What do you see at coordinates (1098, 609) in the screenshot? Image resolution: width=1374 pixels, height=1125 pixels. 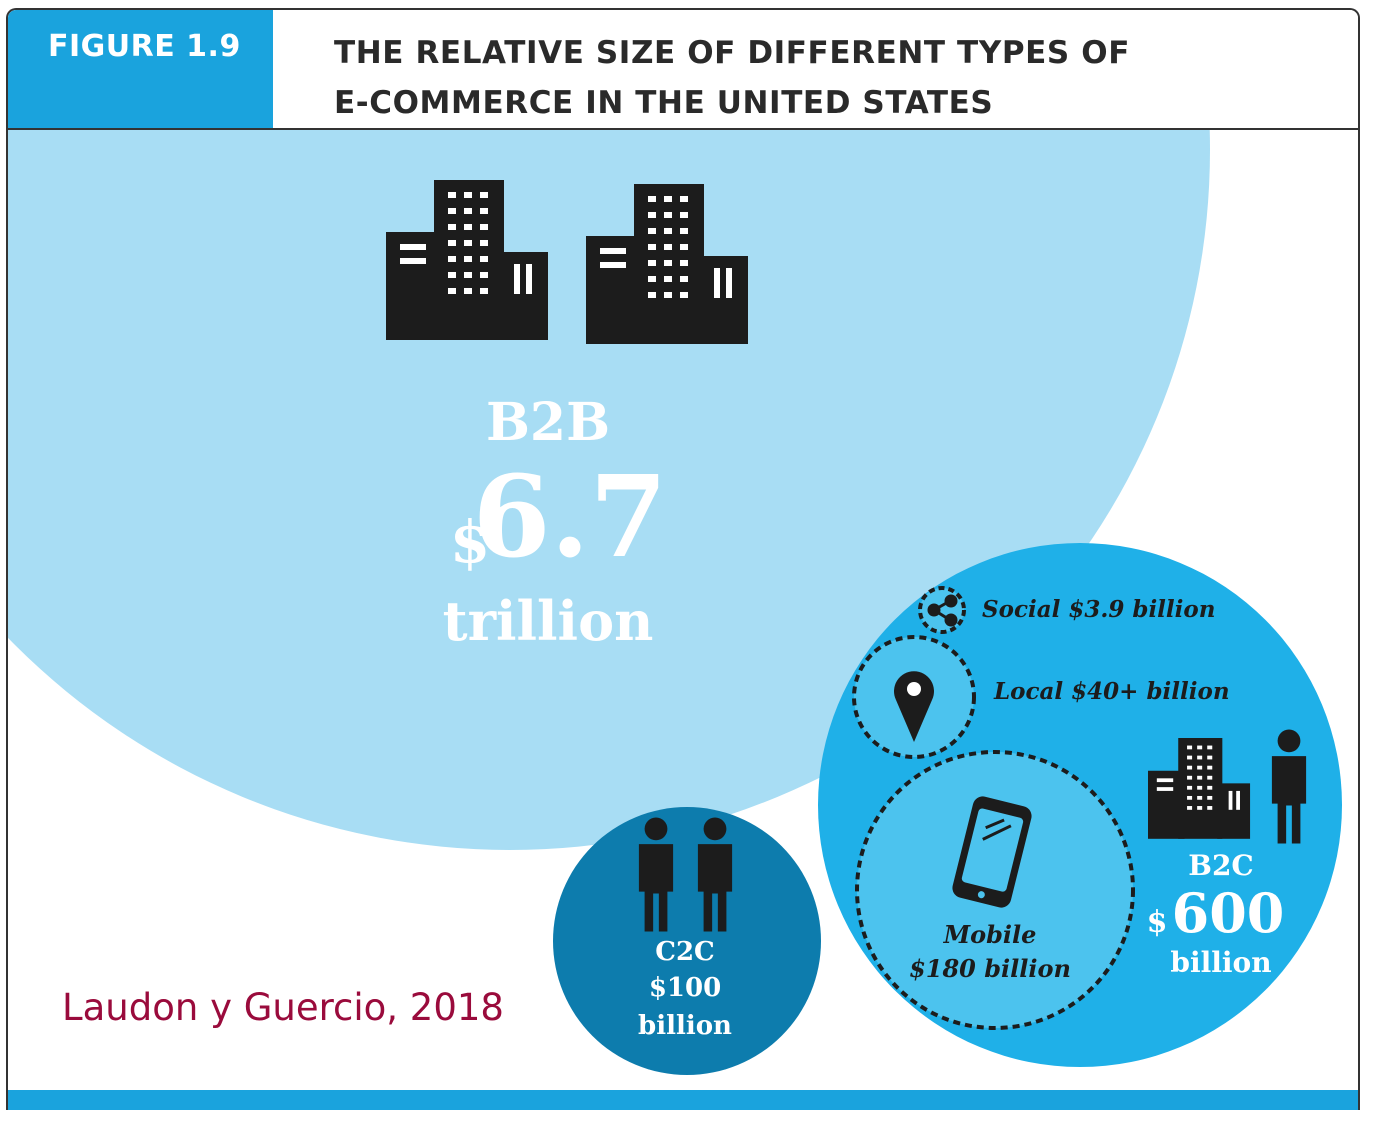 I see `social-label: Social $3.9 billion` at bounding box center [1098, 609].